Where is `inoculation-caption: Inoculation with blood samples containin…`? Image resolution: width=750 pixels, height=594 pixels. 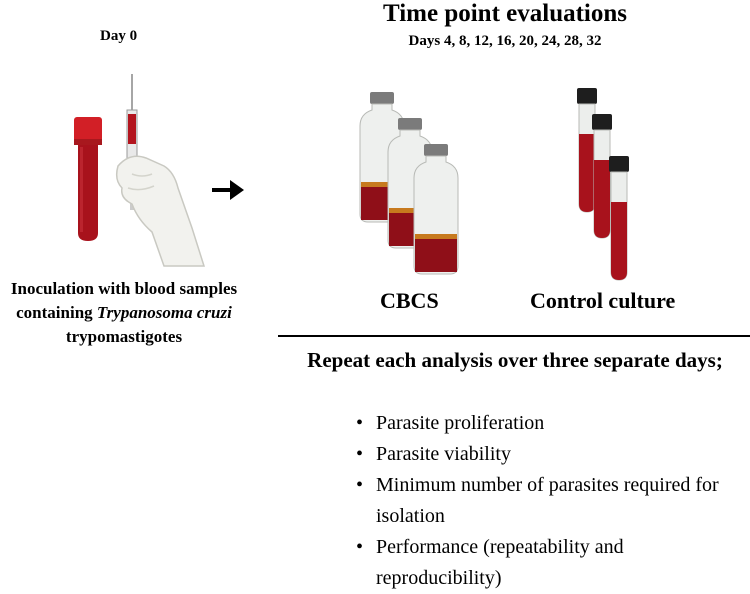 inoculation-caption: Inoculation with blood samples containin… is located at coordinates (124, 313).